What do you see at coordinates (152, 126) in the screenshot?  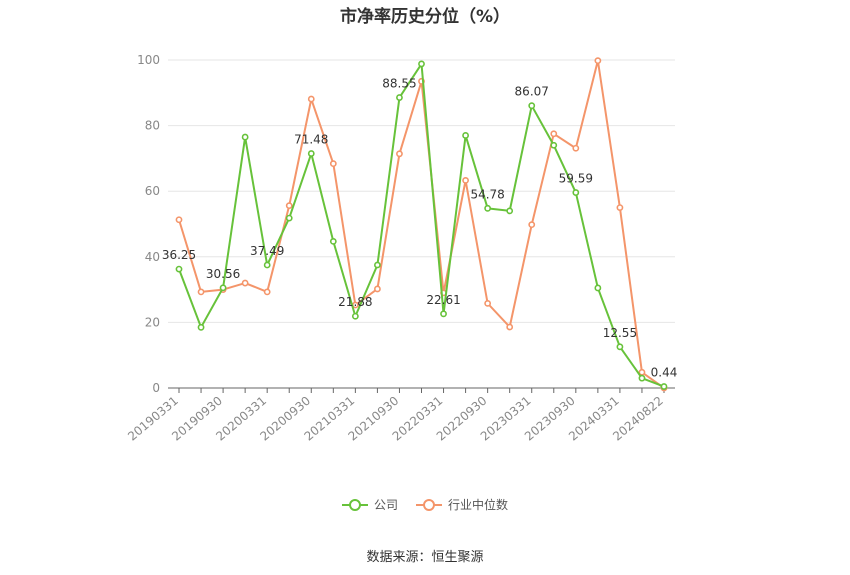 I see `y-tick-label: 80` at bounding box center [152, 126].